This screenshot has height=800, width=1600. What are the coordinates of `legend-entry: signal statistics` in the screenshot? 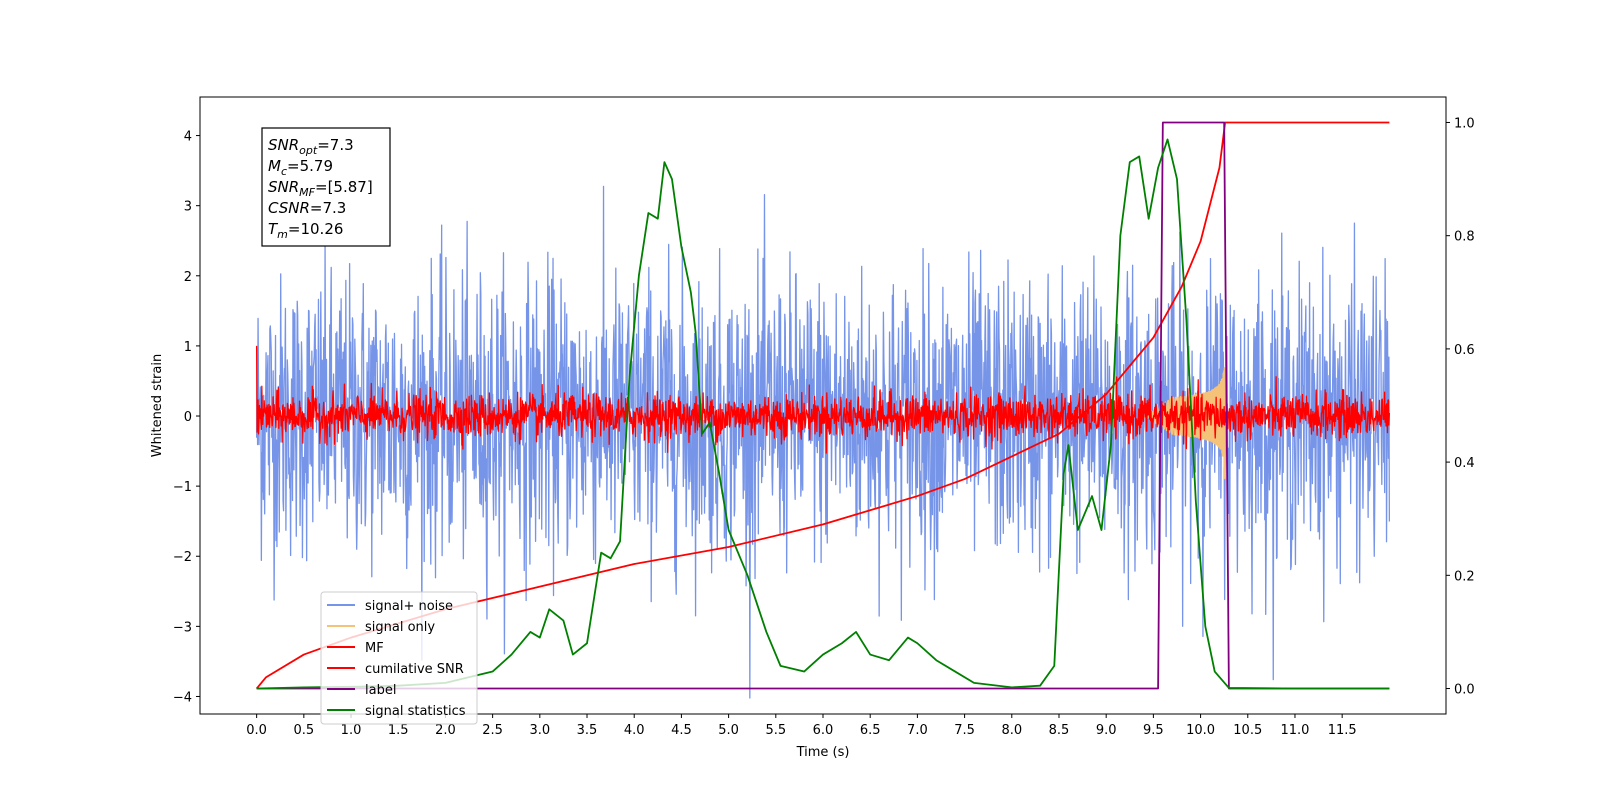 It's located at (415, 711).